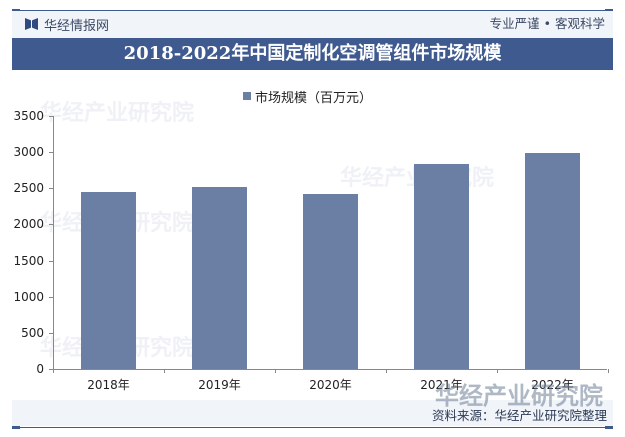 This screenshot has width=625, height=437. Describe the element at coordinates (108, 385) in the screenshot. I see `x-tick-label: 2018年` at that location.